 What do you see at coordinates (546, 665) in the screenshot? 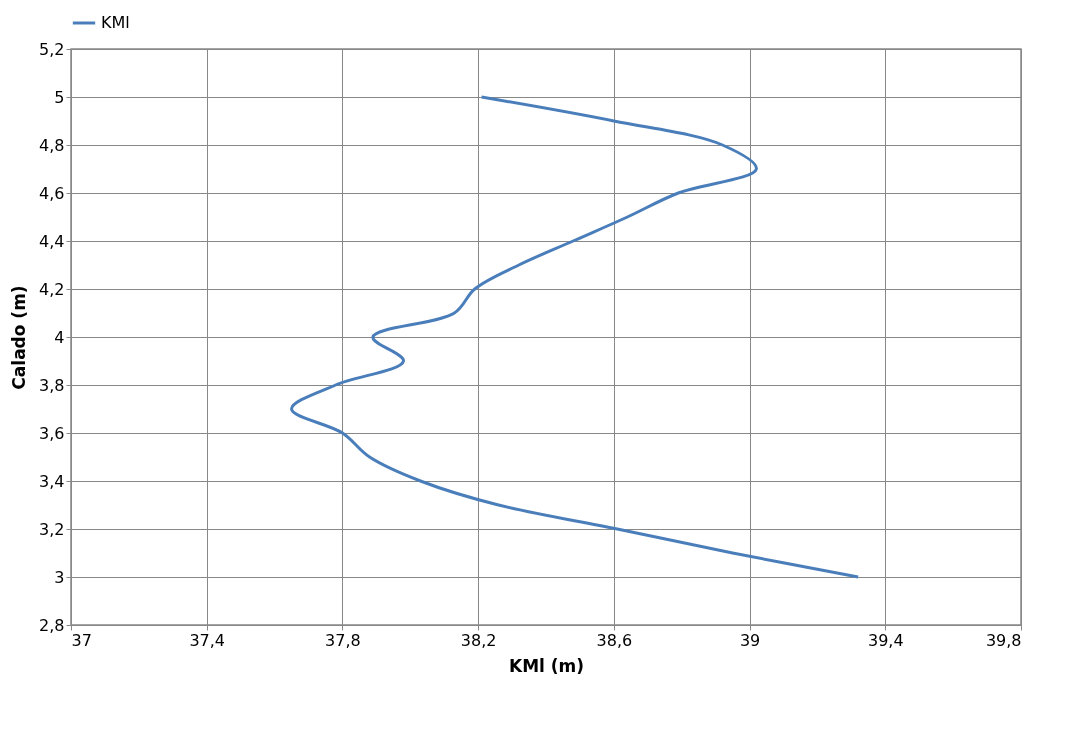
I see `x-axis-title: KMl (m)` at bounding box center [546, 665].